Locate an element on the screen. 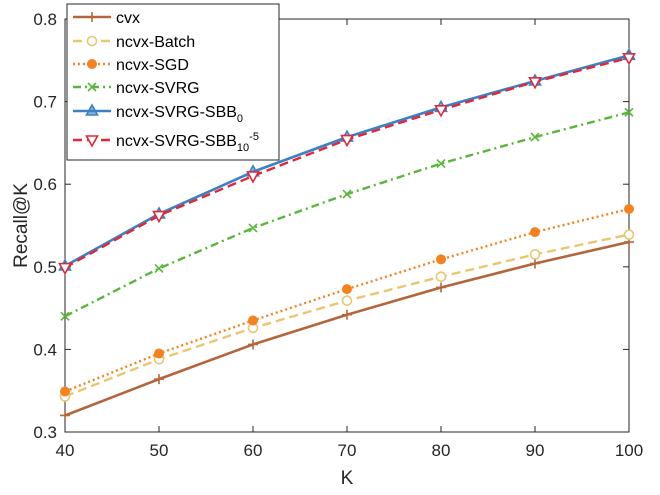  legend-item: cvx is located at coordinates (106, 18).